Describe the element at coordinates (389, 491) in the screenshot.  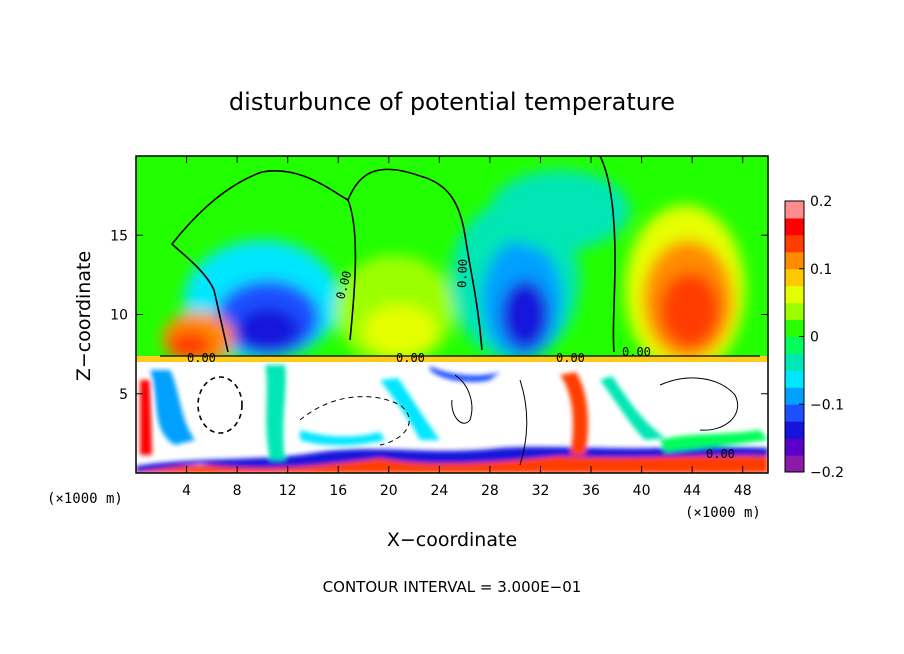
I see `x-tick-label: 20` at that location.